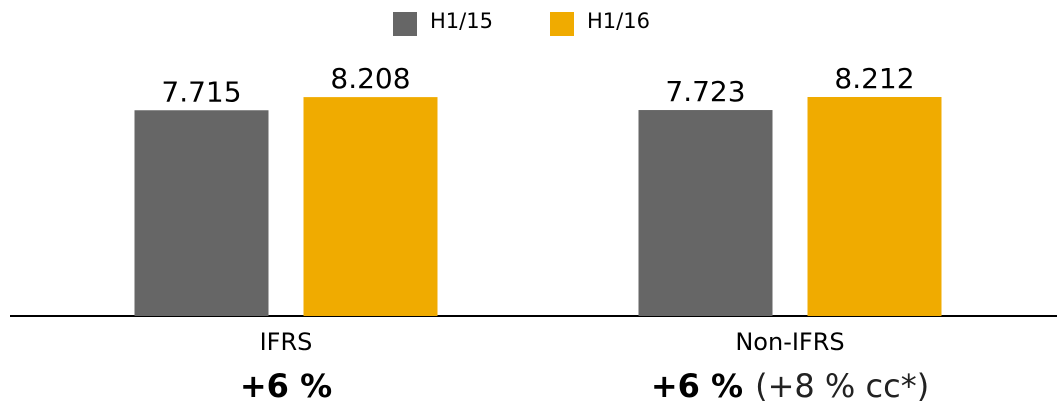 Image resolution: width=1057 pixels, height=410 pixels. Describe the element at coordinates (874, 78) in the screenshot. I see `value-label: 8.212` at that location.